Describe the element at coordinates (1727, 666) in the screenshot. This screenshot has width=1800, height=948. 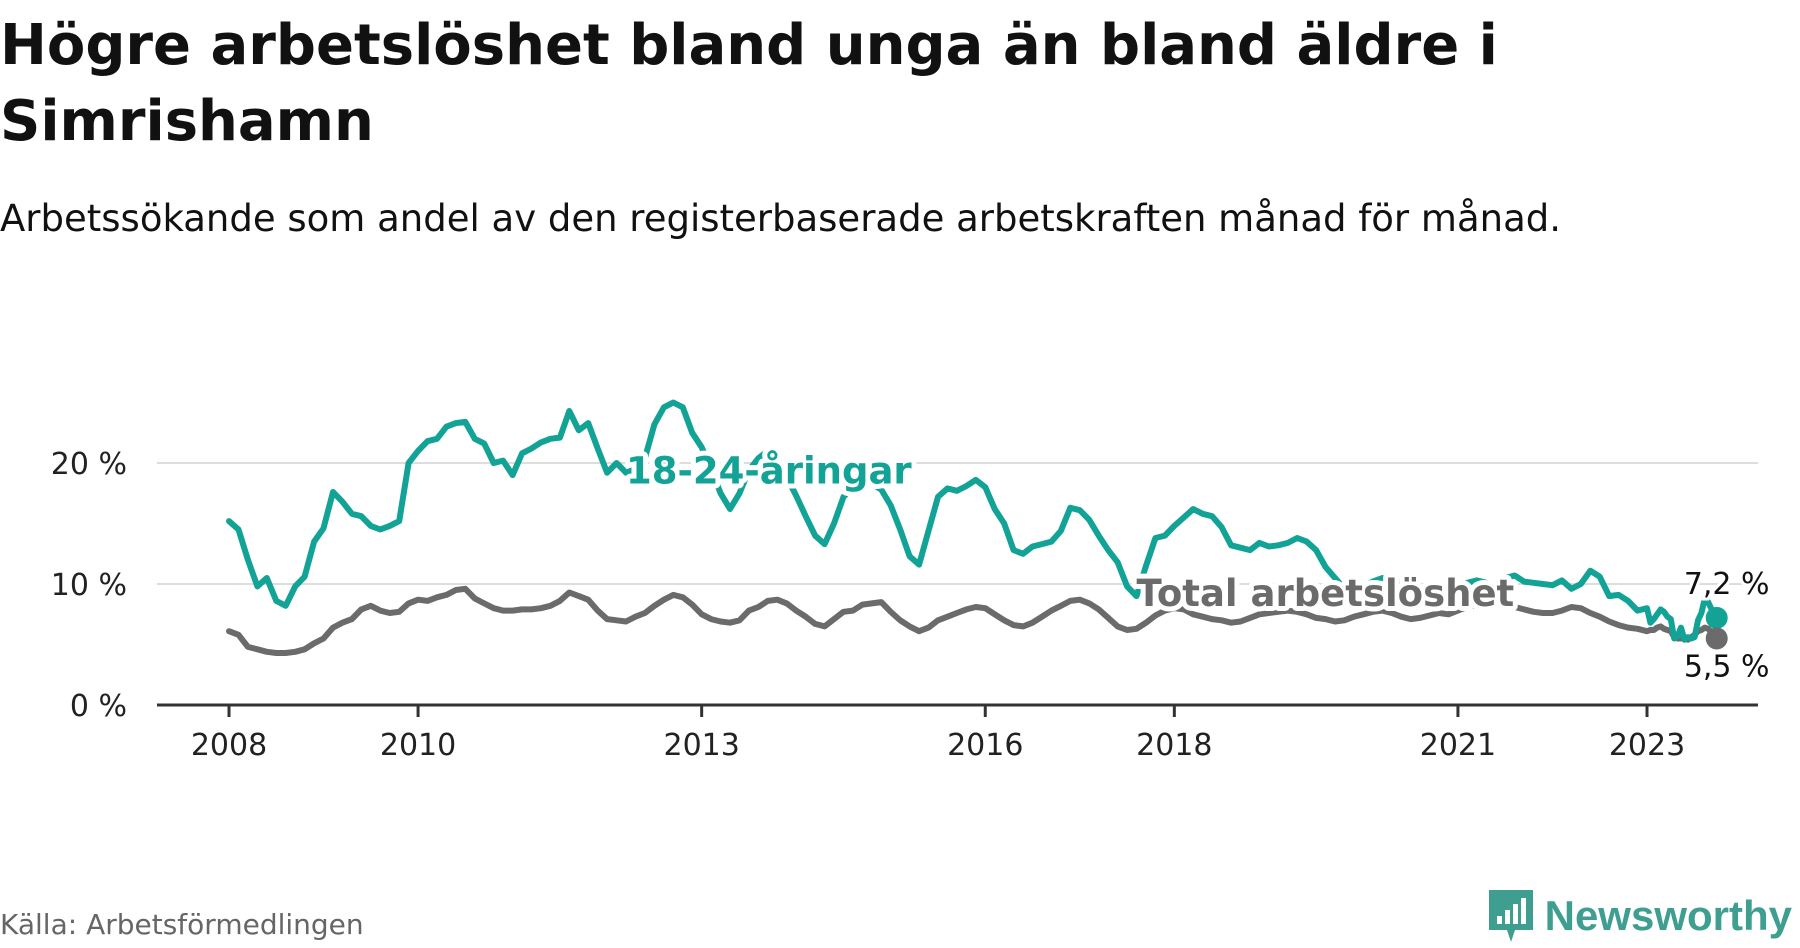
I see `end-label: 5,5 %` at that location.